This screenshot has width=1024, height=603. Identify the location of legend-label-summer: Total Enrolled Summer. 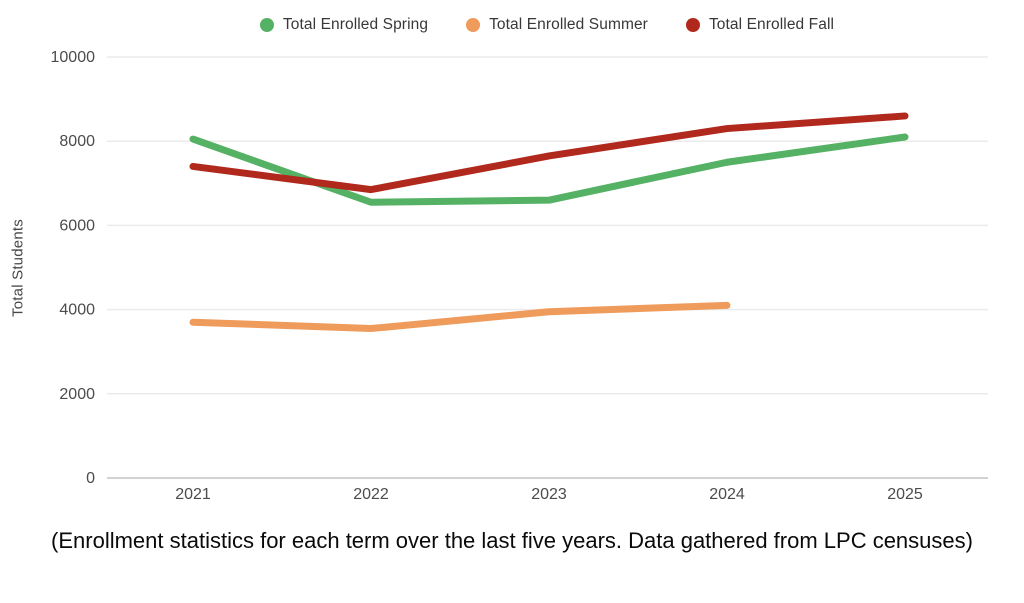
(568, 24).